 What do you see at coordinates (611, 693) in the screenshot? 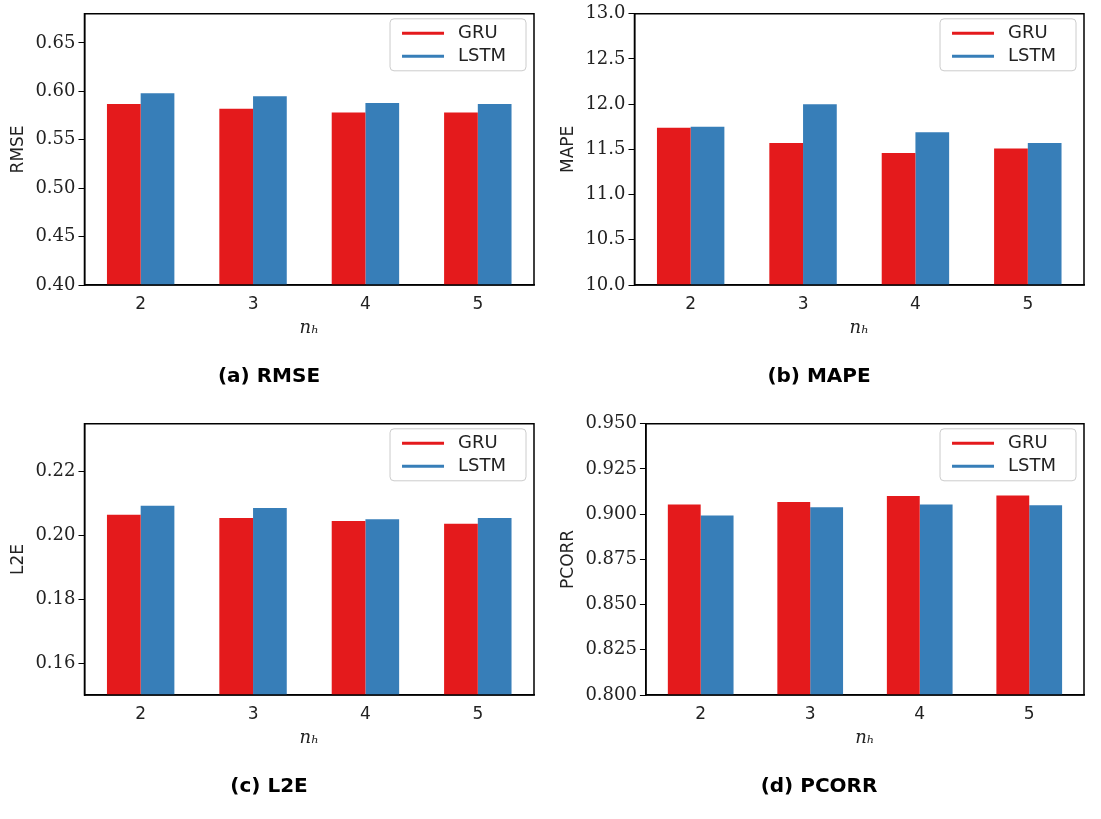
I see `y-tick-label: 0.800` at bounding box center [611, 693].